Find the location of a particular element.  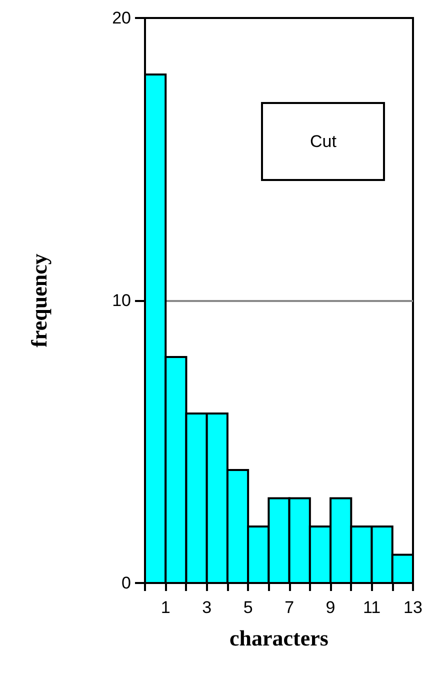

y-tick-label: 20 is located at coordinates (121, 18).